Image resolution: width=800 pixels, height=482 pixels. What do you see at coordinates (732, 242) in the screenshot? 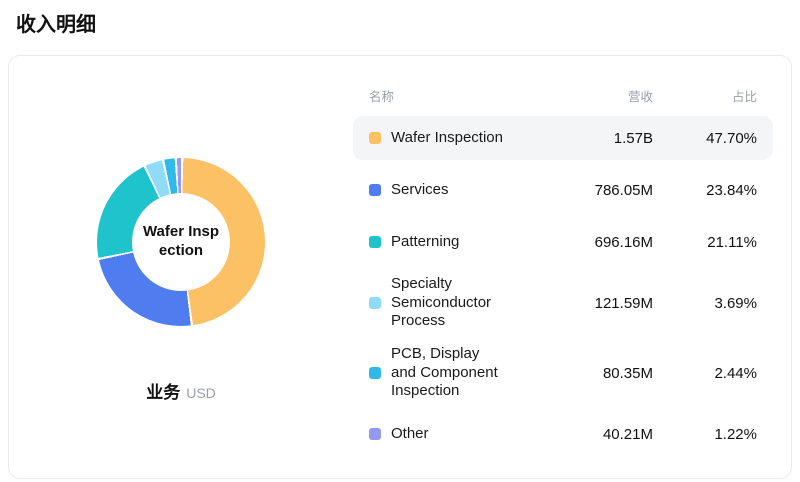
I see `series-share-value: 21.11%` at bounding box center [732, 242].